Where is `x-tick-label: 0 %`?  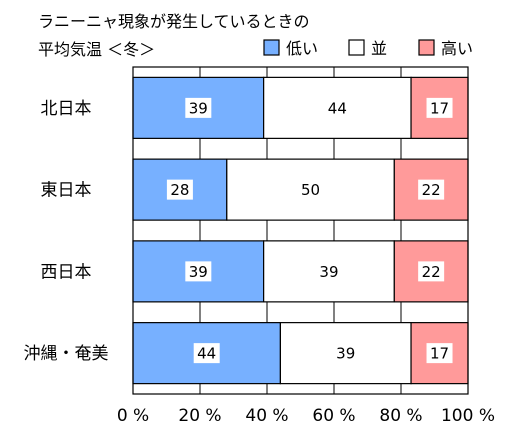
x-tick-label: 0 % is located at coordinates (133, 416).